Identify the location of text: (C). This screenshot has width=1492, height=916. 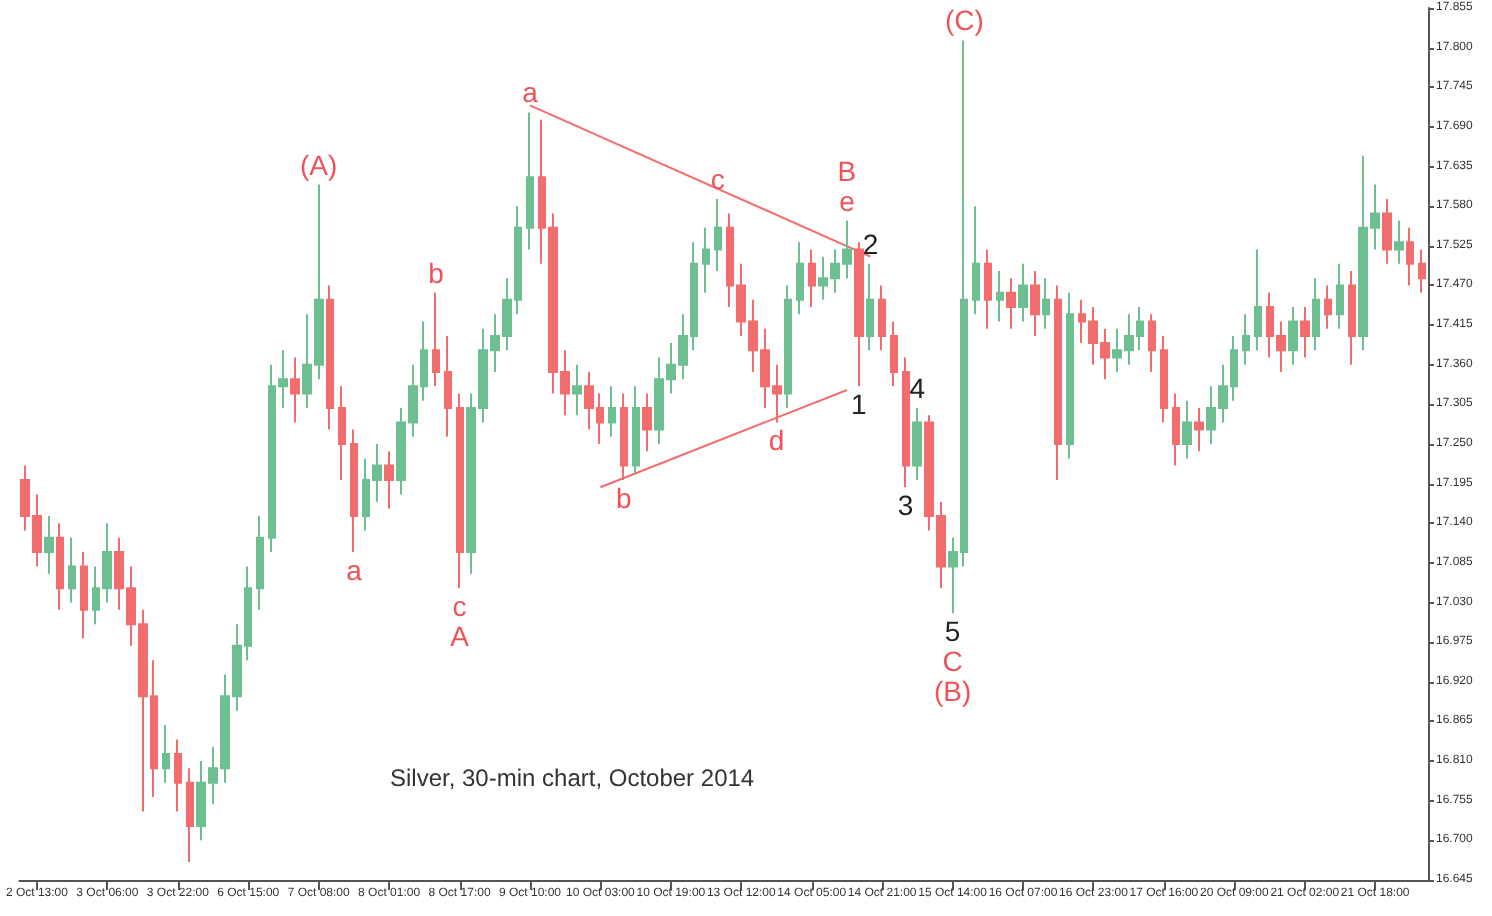
(964, 20).